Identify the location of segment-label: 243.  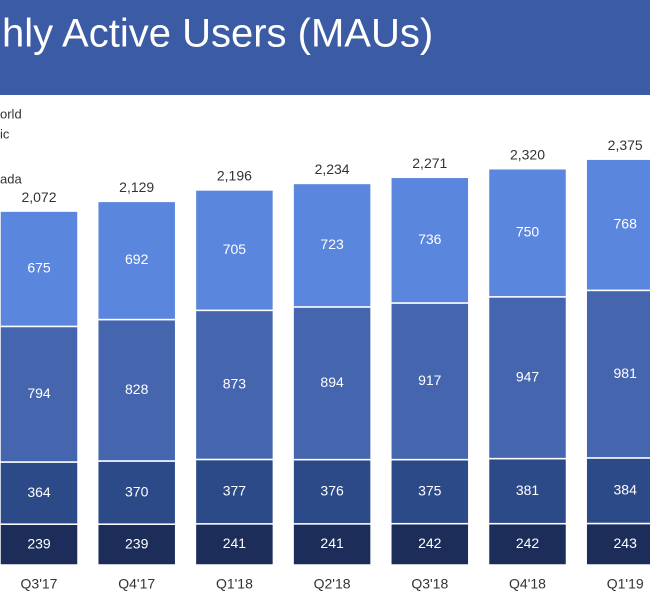
(626, 543).